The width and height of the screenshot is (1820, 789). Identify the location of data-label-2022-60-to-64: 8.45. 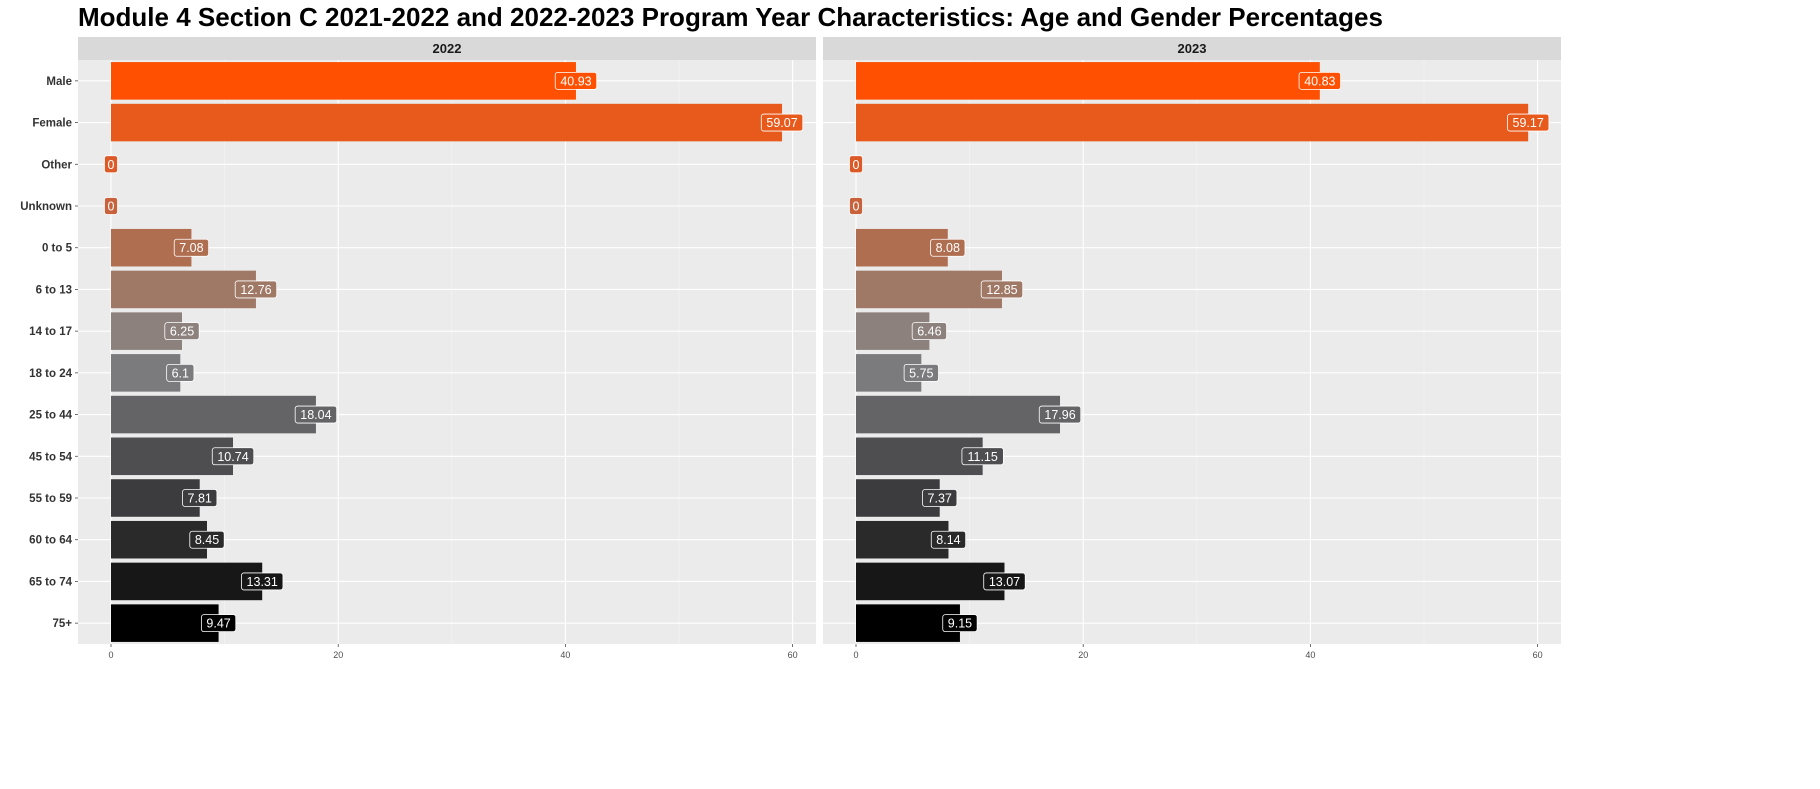
(207, 540).